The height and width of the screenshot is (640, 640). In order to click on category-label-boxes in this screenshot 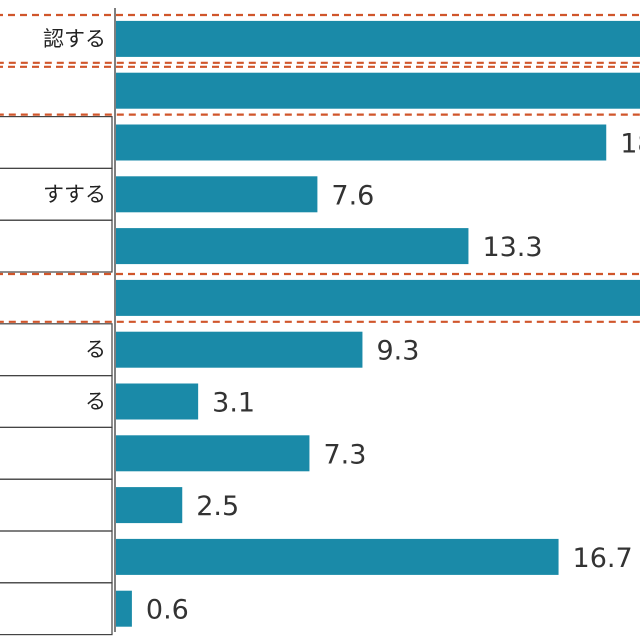, I will do `click(56, 375)`.